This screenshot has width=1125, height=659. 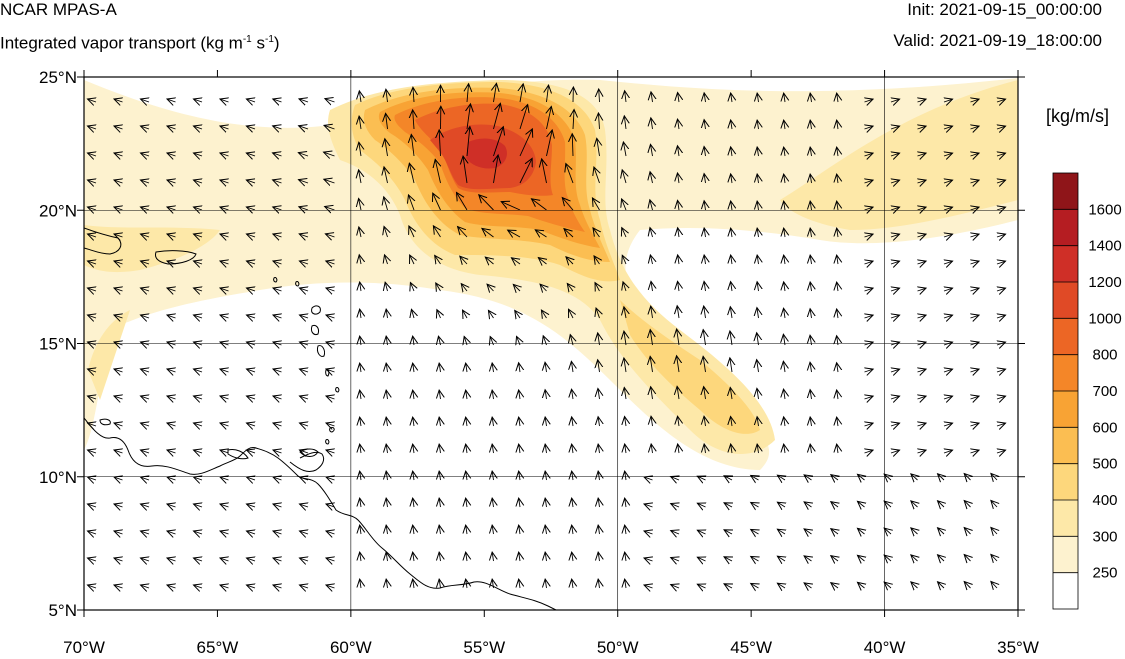 I want to click on model-title: NCAR MPAS-A, so click(x=58, y=9).